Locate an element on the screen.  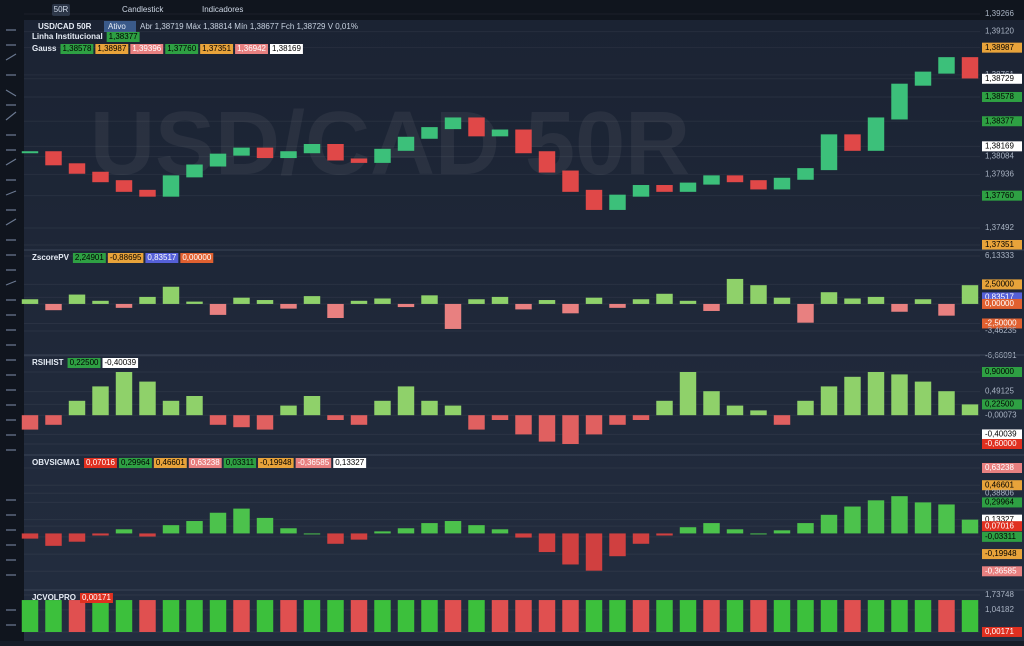
axis-label: 0,00171 is located at coordinates (999, 631).